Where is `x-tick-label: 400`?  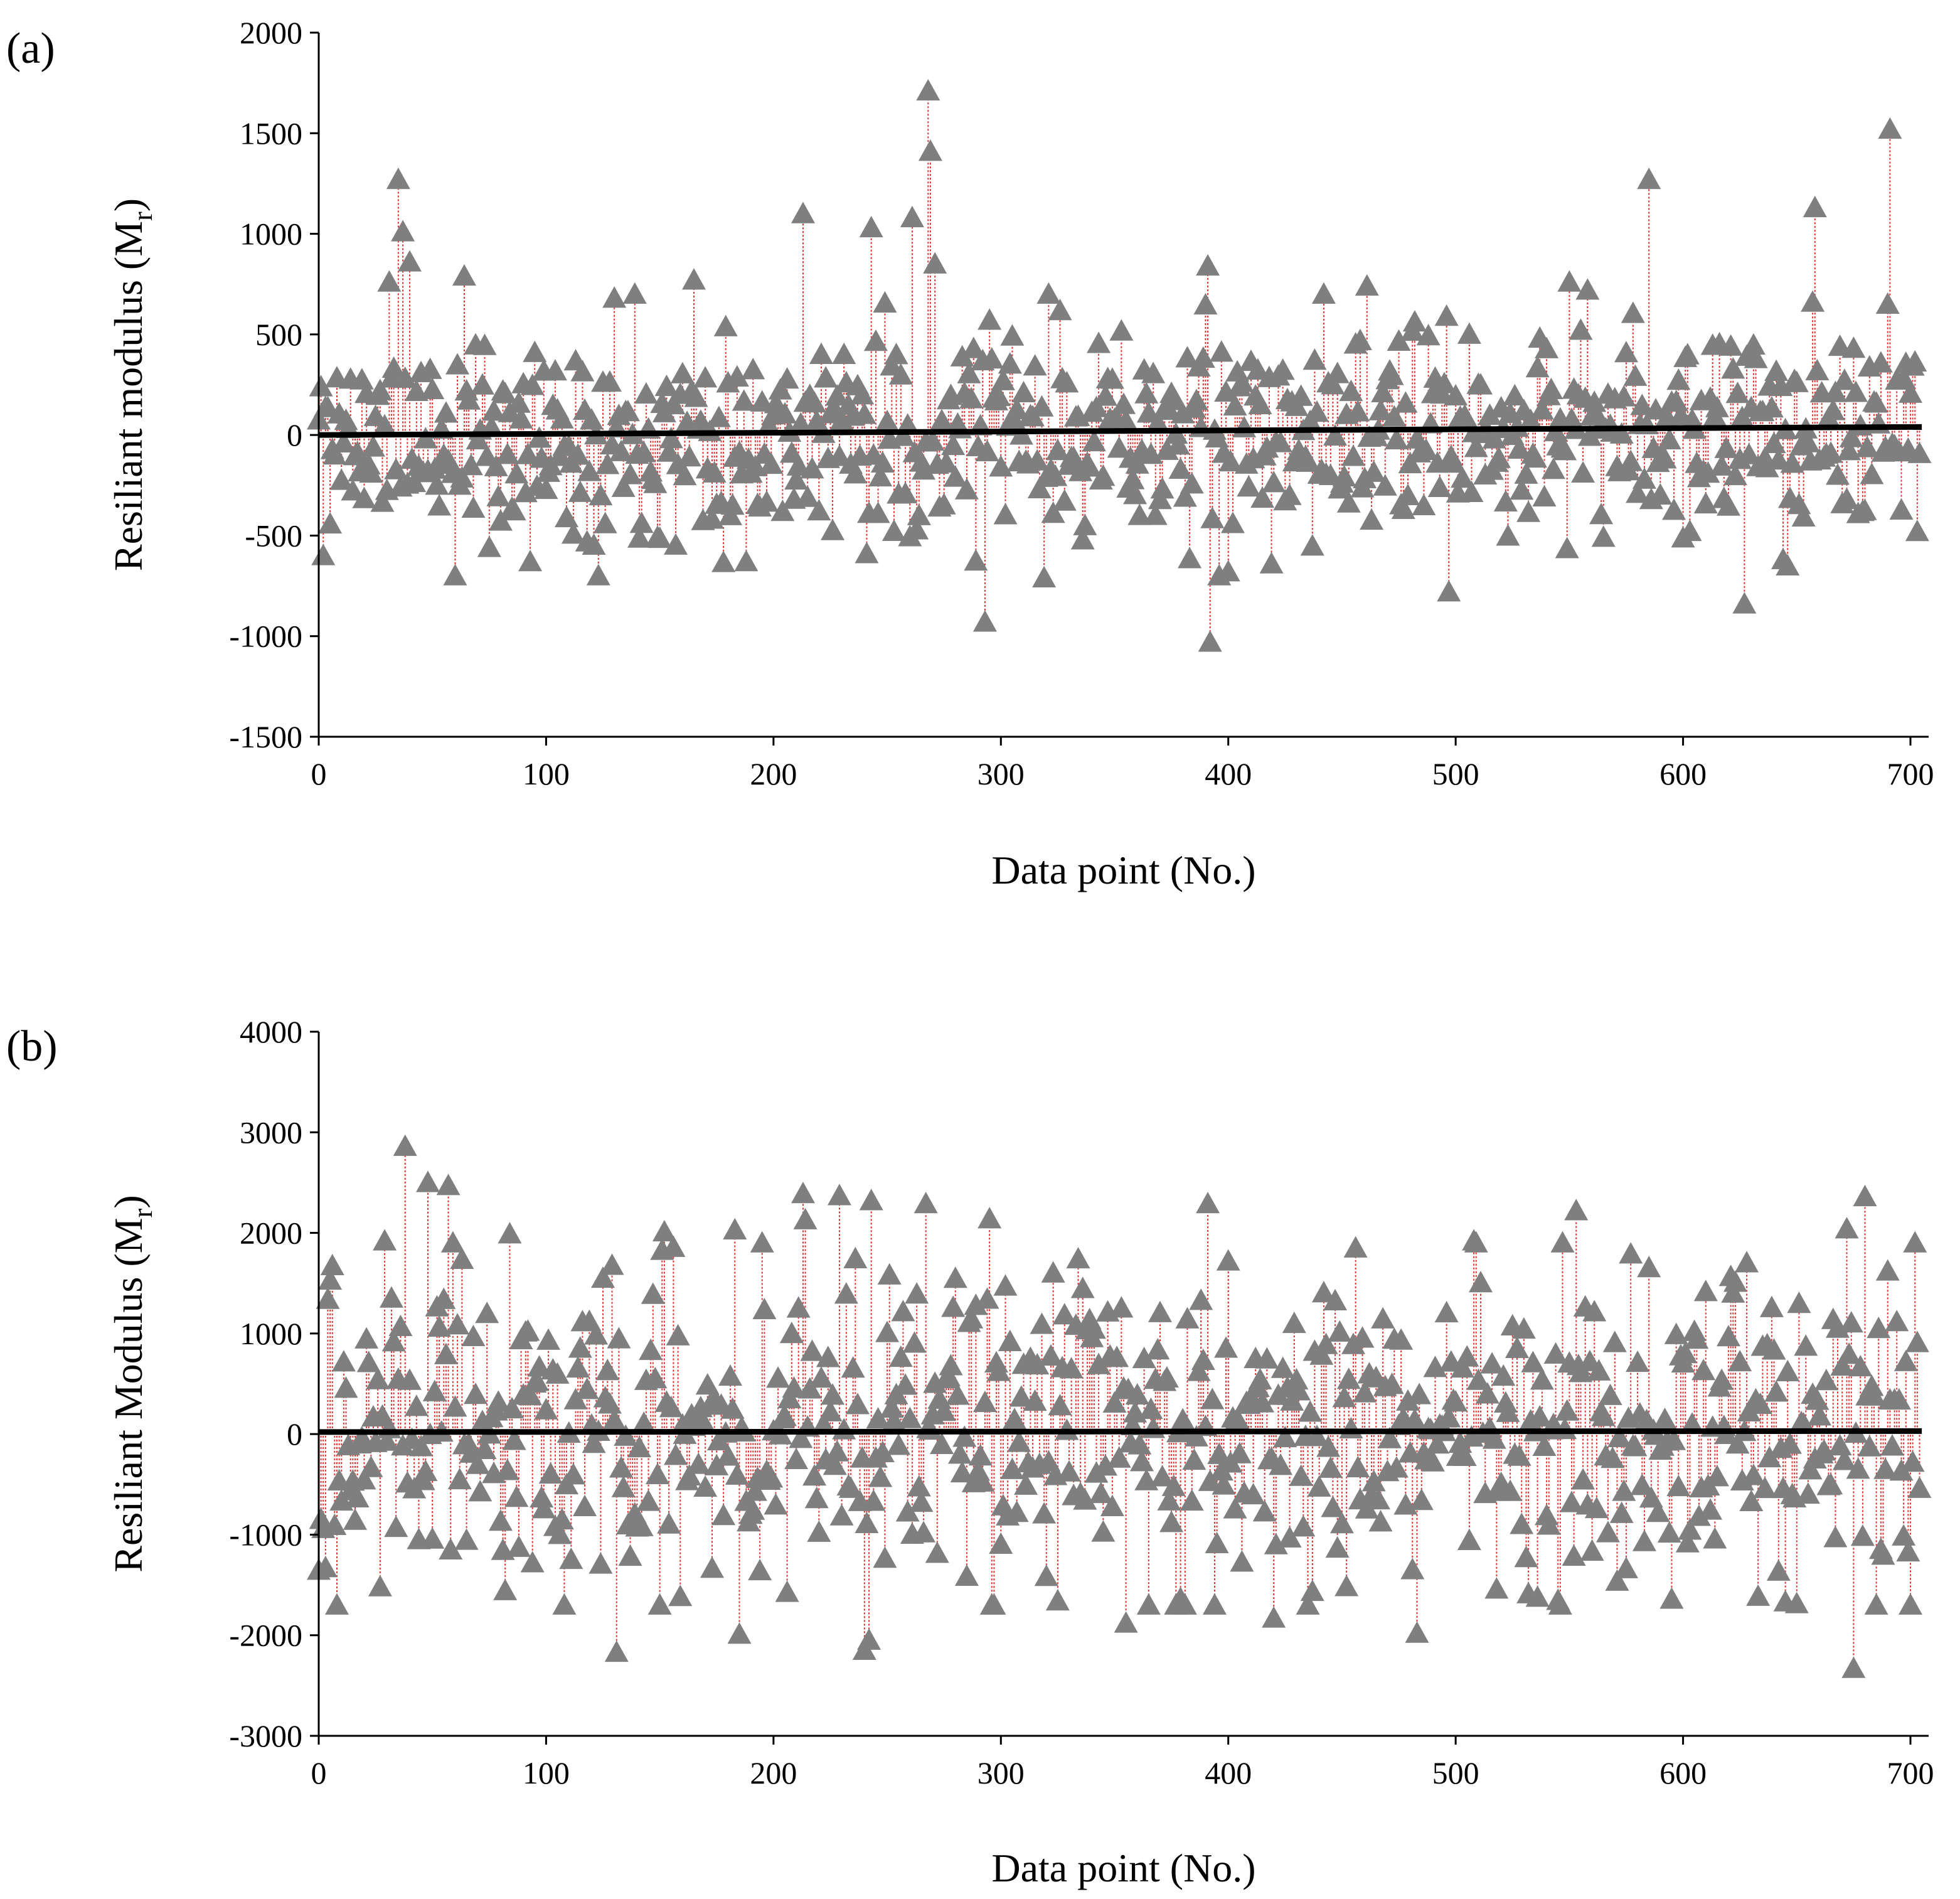
x-tick-label: 400 is located at coordinates (1228, 1772).